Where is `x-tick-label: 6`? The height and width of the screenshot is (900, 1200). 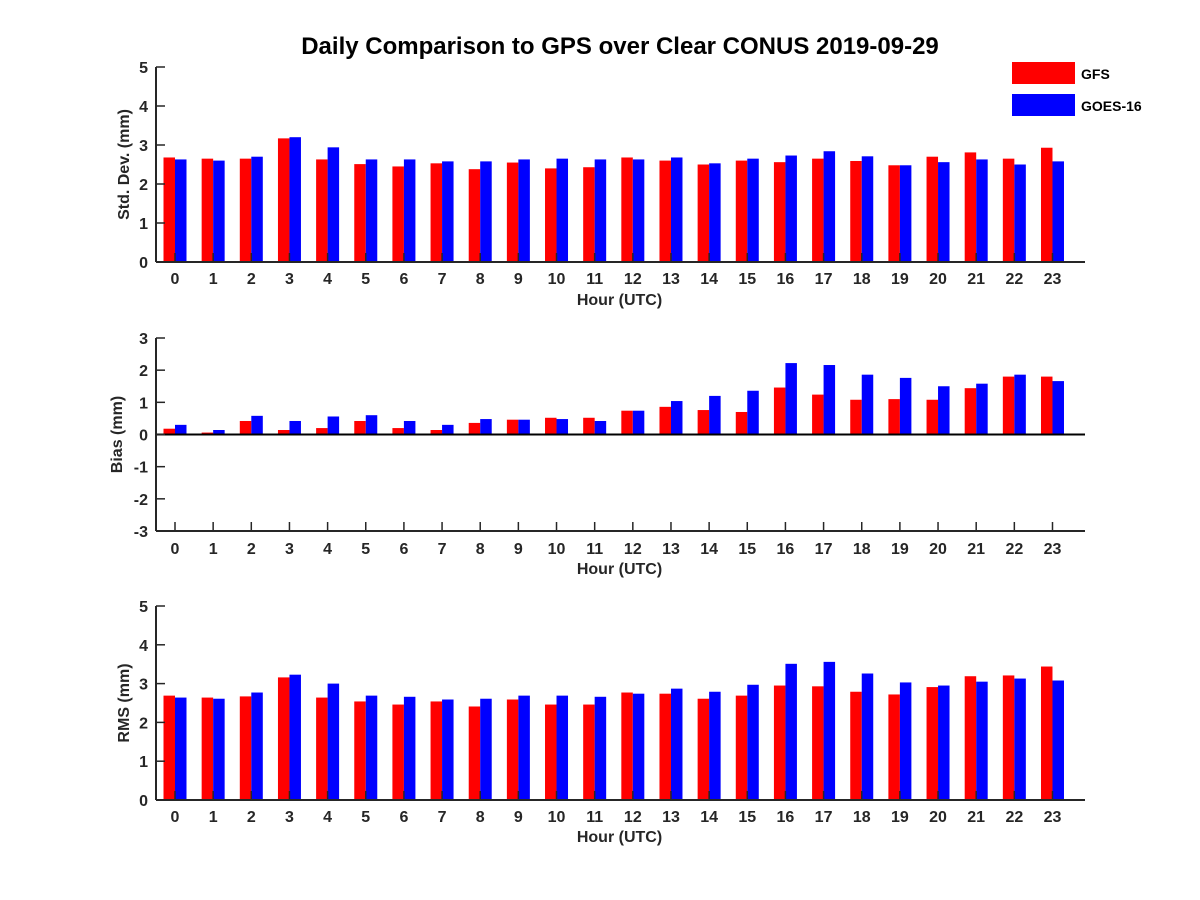 x-tick-label: 6 is located at coordinates (403, 817).